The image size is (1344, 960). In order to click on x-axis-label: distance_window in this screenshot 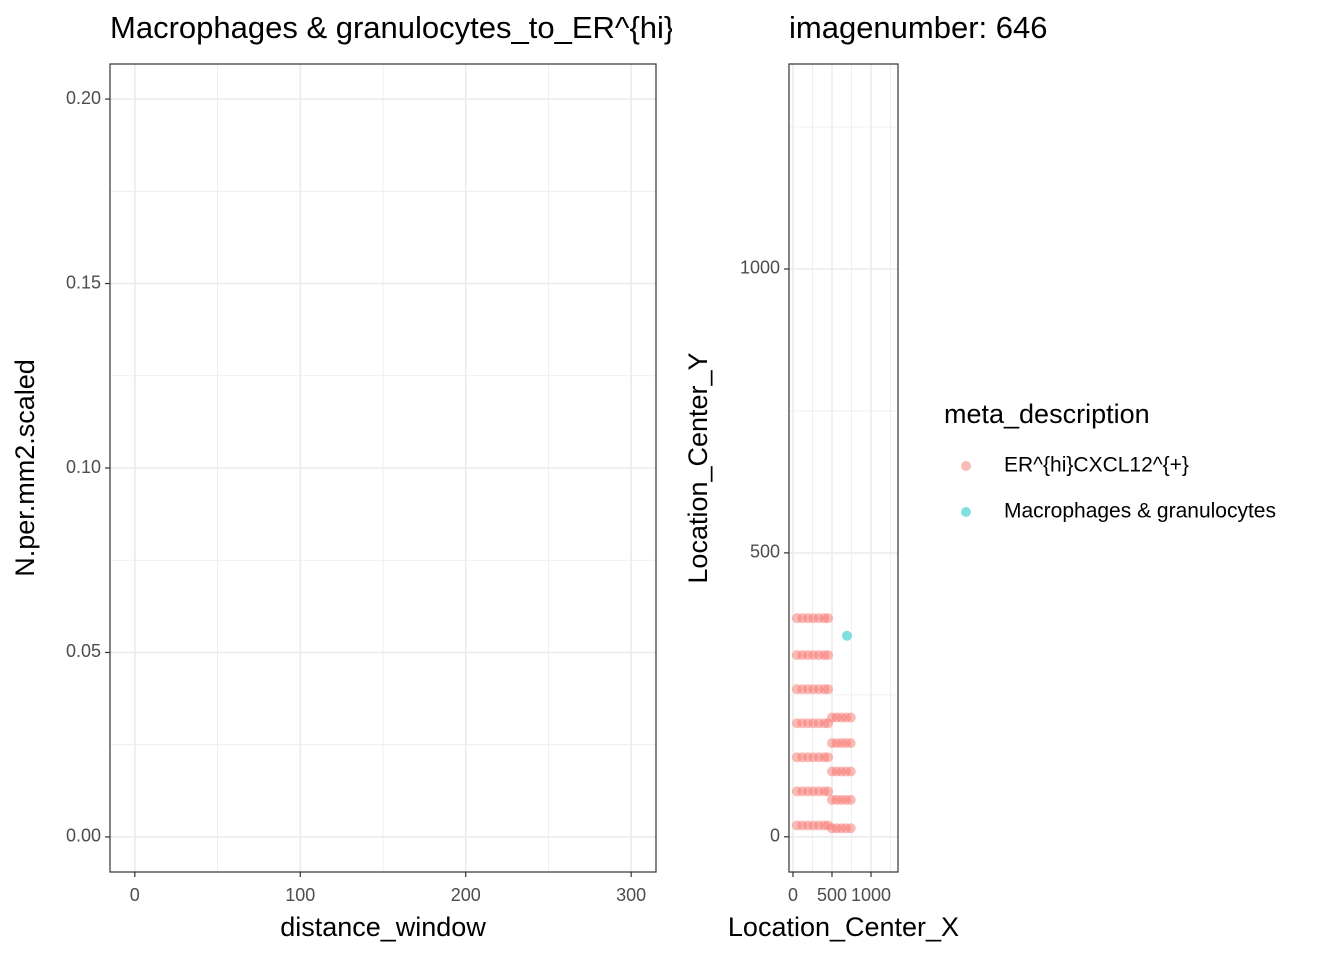, I will do `click(383, 927)`.